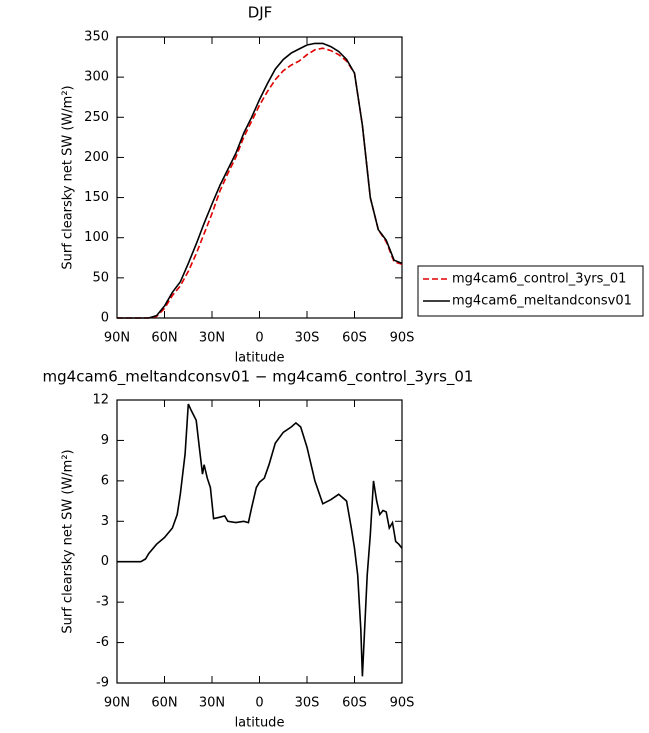  What do you see at coordinates (105, 480) in the screenshot?
I see `y-tick-label: 6` at bounding box center [105, 480].